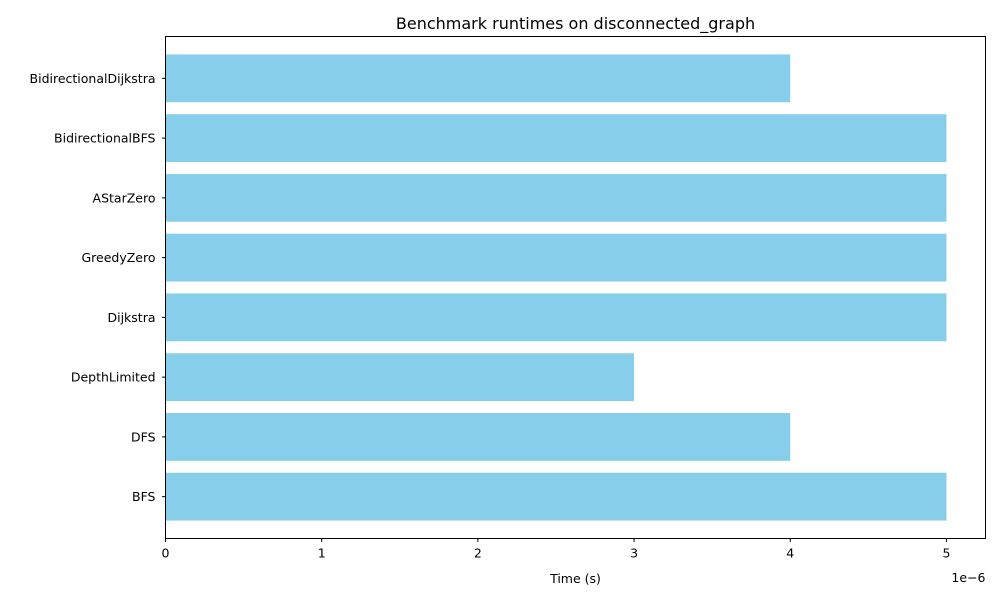 This screenshot has height=604, width=1000. I want to click on x-axis-label: Time (s), so click(575, 578).